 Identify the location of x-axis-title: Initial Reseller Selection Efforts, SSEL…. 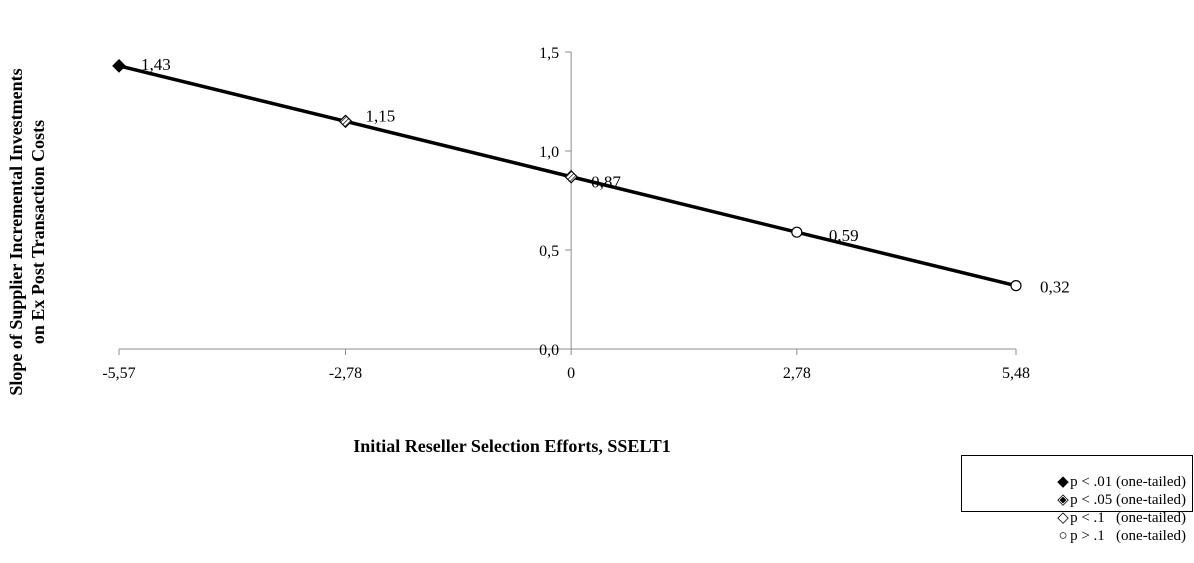
(512, 446).